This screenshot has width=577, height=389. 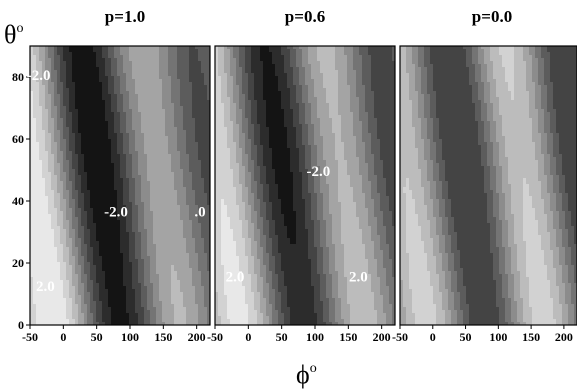 What do you see at coordinates (18, 263) in the screenshot?
I see `y-tick-label: 20` at bounding box center [18, 263].